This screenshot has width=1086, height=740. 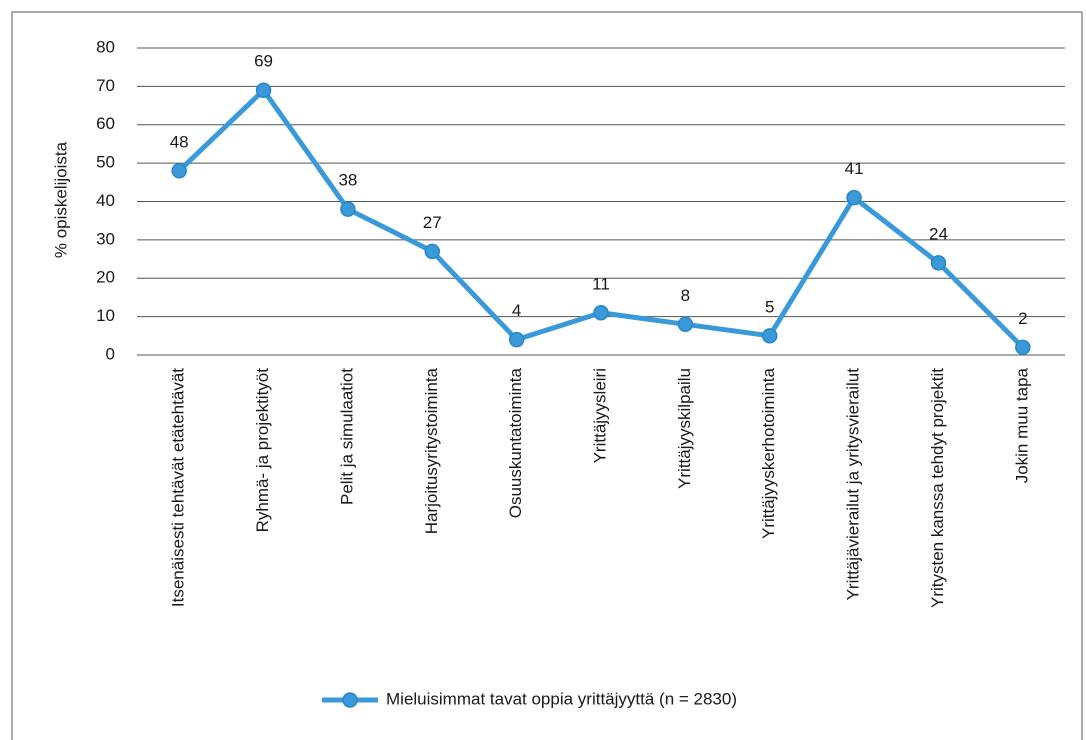 What do you see at coordinates (516, 310) in the screenshot?
I see `data-label: 4` at bounding box center [516, 310].